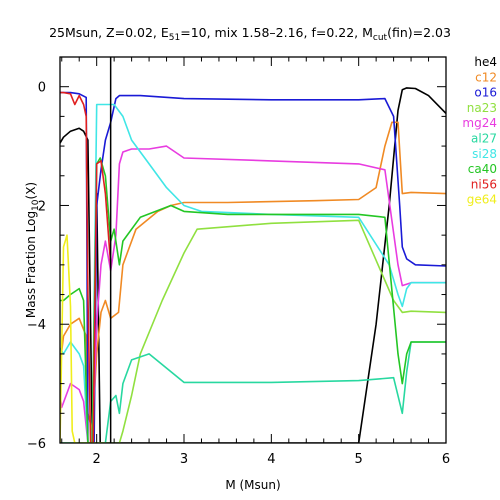  Describe the element at coordinates (83, 338) in the screenshot. I see `series-line-ge64` at that location.